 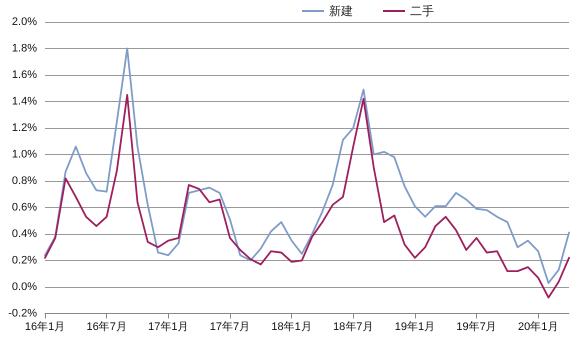 What do you see at coordinates (476, 327) in the screenshot?
I see `x-tick-label: 19年7月` at bounding box center [476, 327].